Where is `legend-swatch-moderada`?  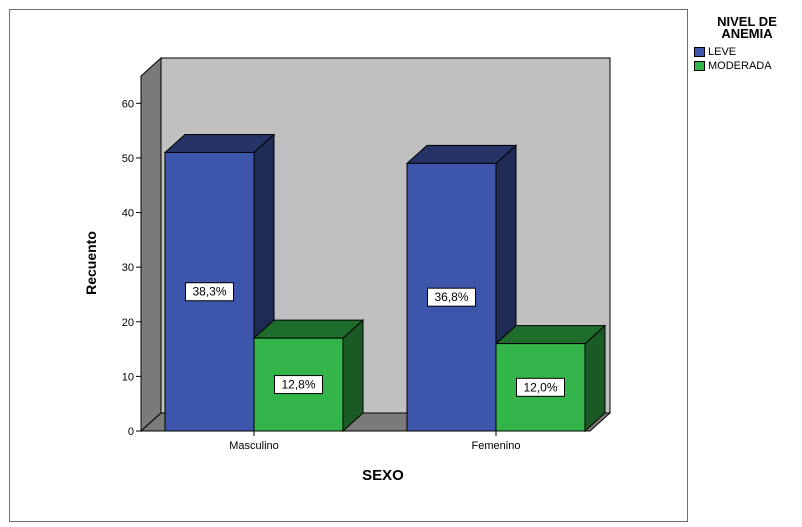
legend-swatch-moderada is located at coordinates (699, 66).